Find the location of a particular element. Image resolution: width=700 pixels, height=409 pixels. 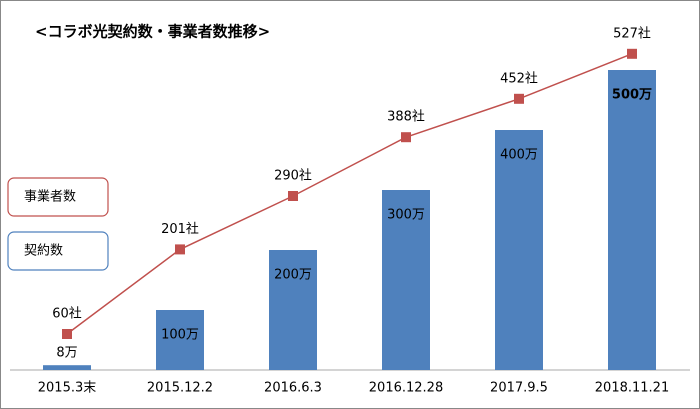

line-value-label: 452社 is located at coordinates (519, 78).